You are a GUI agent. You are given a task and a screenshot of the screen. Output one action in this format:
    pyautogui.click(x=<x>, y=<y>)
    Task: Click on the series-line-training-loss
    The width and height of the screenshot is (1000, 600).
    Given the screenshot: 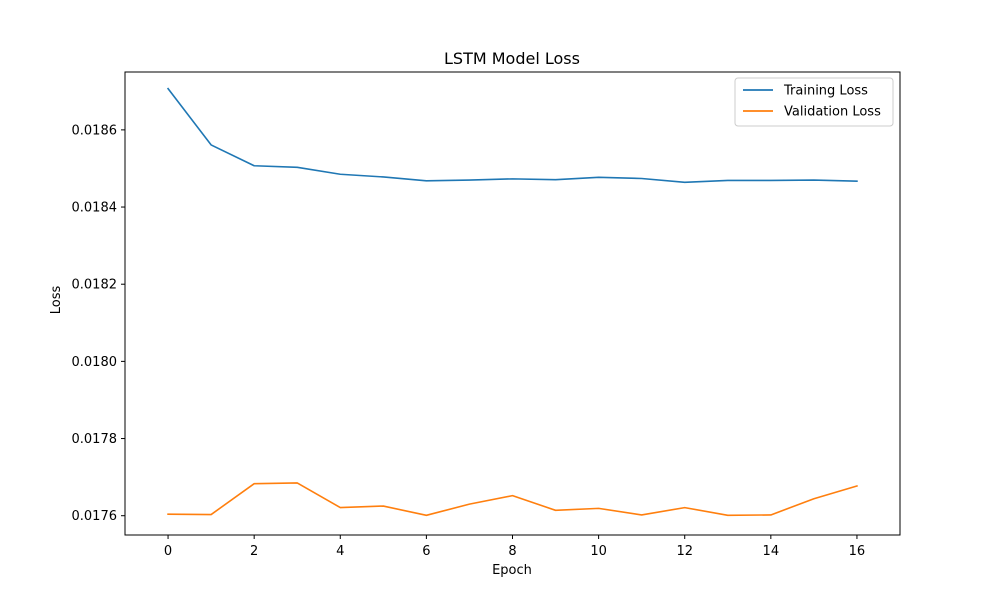 What is the action you would take?
    pyautogui.click(x=512, y=135)
    